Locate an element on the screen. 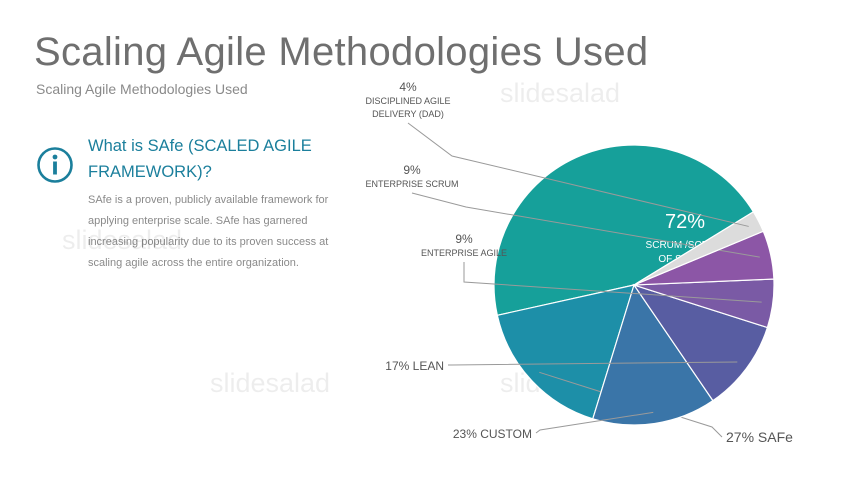 The width and height of the screenshot is (850, 478). page-title: Scaling Agile Methodologies Used is located at coordinates (341, 52).